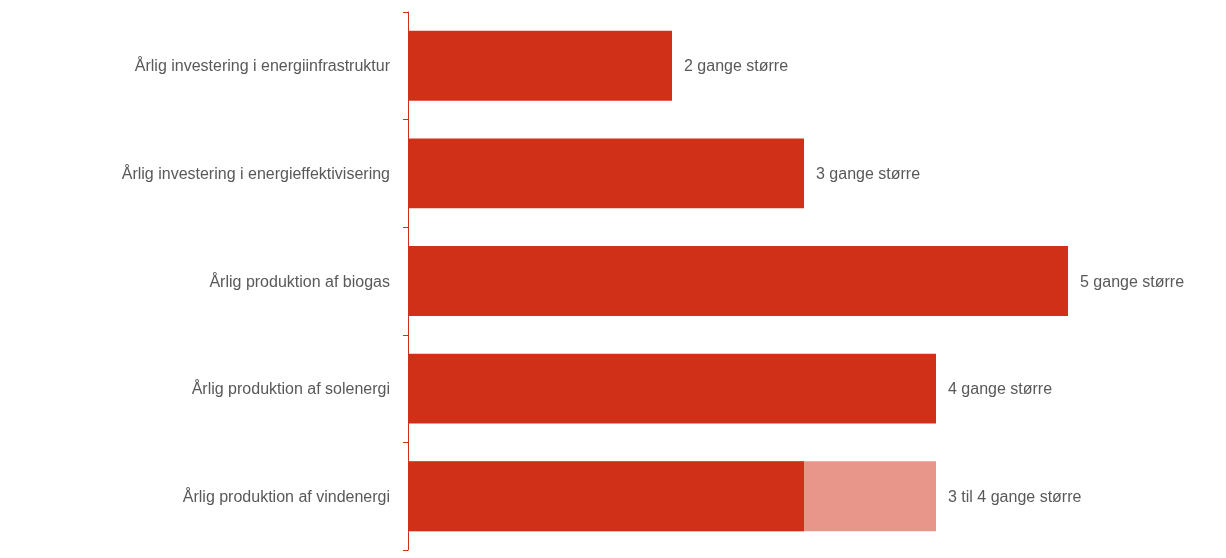 The image size is (1226, 558). What do you see at coordinates (286, 495) in the screenshot?
I see `y-tick-label: Årlig produktion af vindenergi` at bounding box center [286, 495].